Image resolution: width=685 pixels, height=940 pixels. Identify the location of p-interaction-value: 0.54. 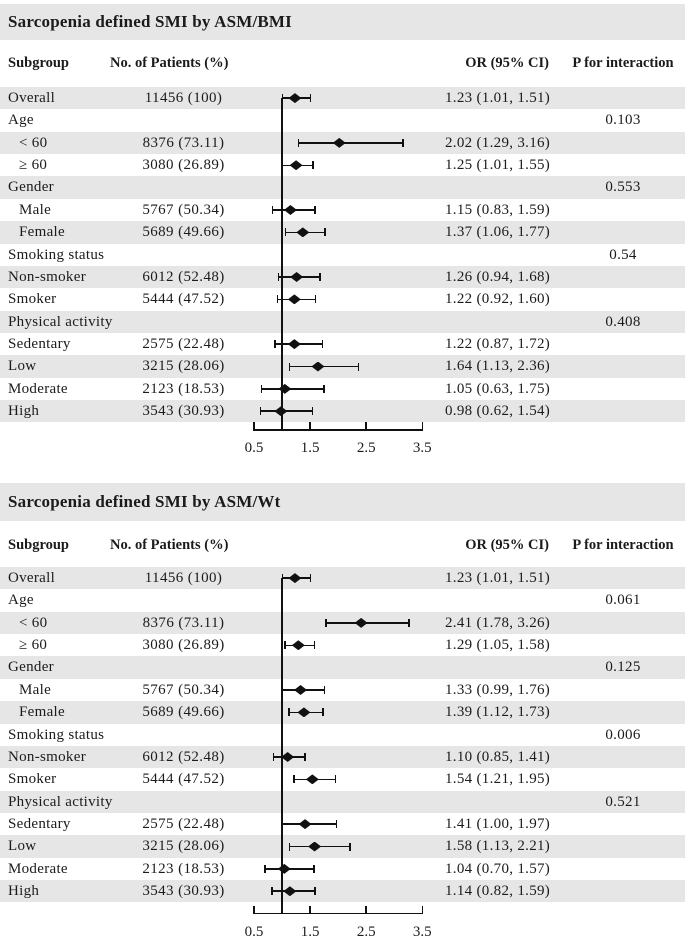
(623, 254).